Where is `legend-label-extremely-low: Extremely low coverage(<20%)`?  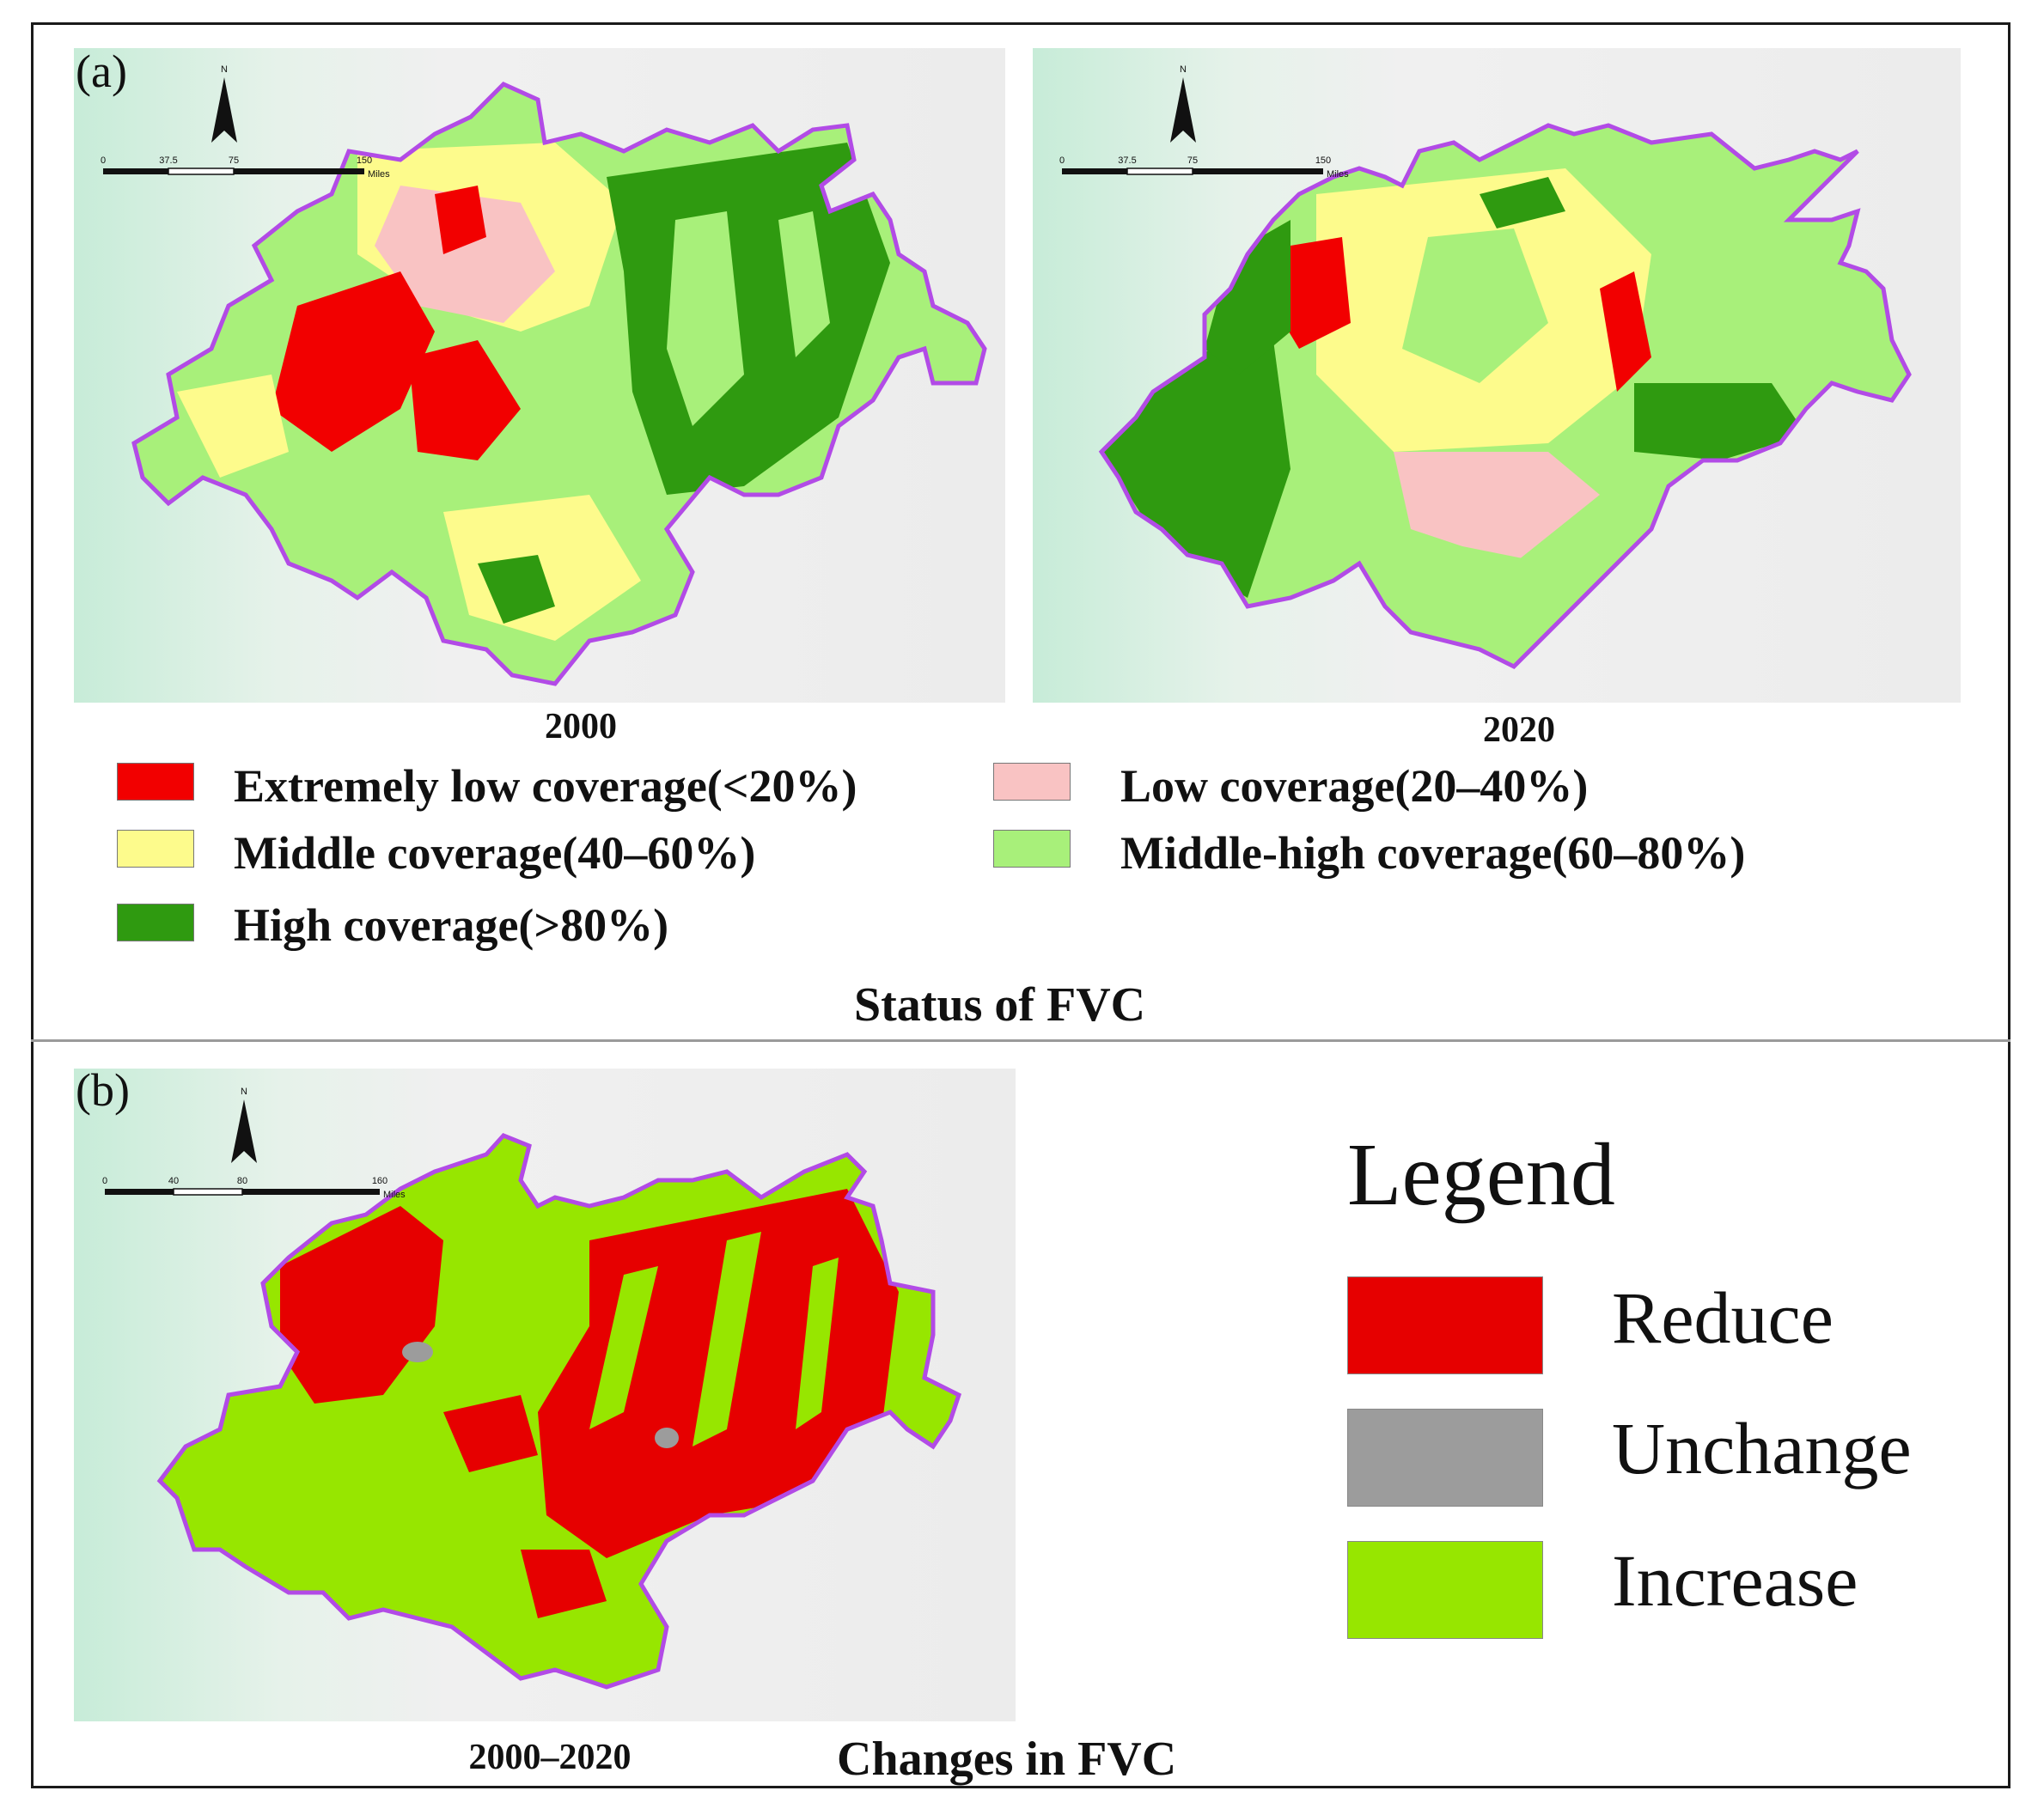
legend-label-extremely-low: Extremely low coverage(<20%) is located at coordinates (545, 786).